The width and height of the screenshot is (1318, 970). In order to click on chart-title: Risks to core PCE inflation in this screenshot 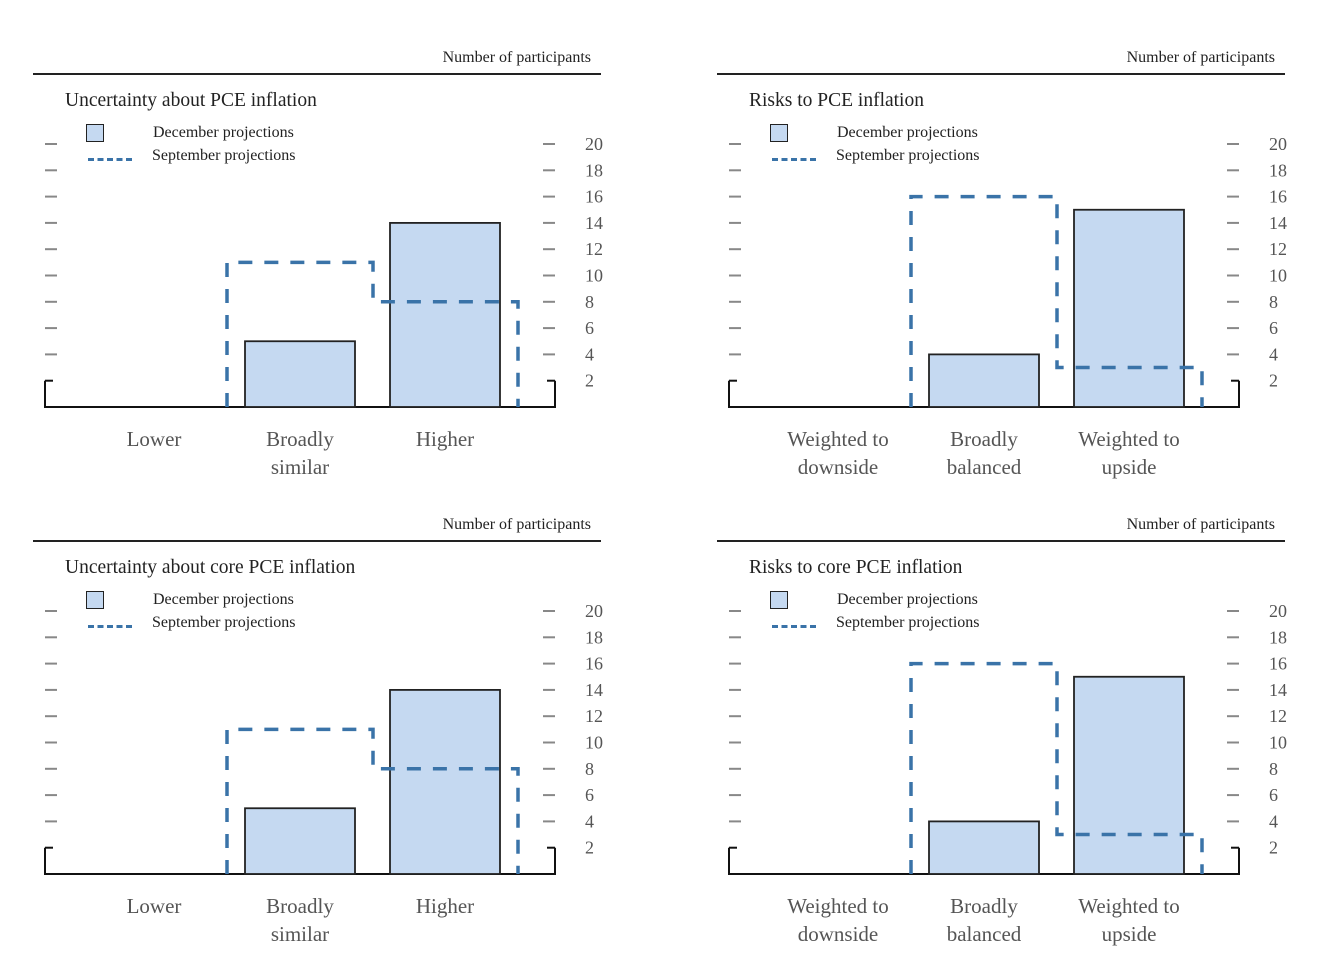, I will do `click(856, 567)`.